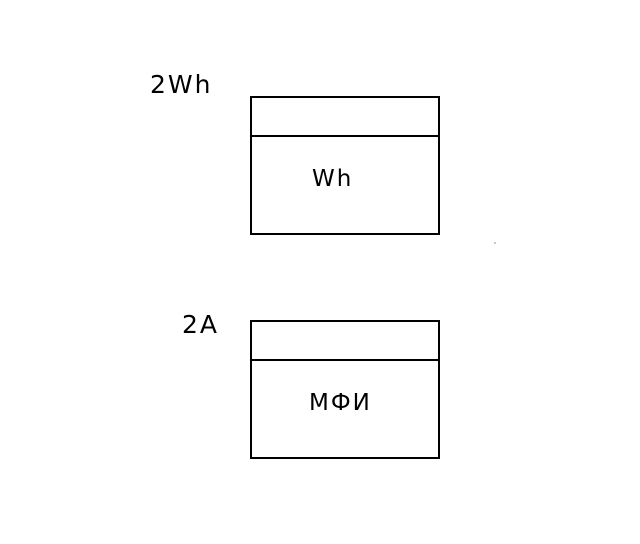  Describe the element at coordinates (333, 179) in the screenshot. I see `block-1-label: Wh` at that location.